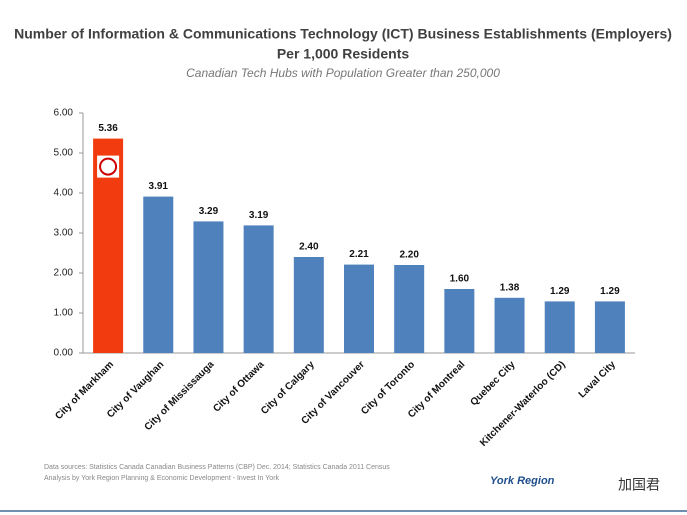 The image size is (687, 515). I want to click on value-label: 3.19, so click(259, 215).